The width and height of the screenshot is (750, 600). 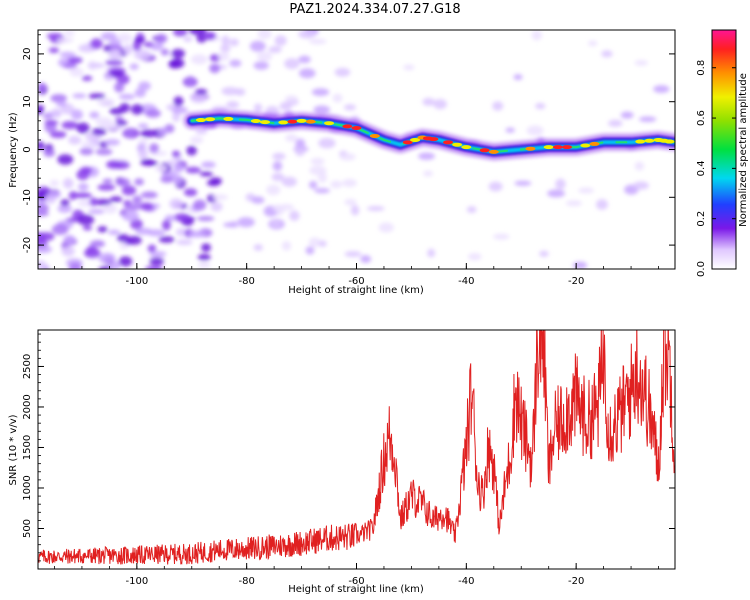 What do you see at coordinates (27, 245) in the screenshot?
I see `spectrogram-y-tick-label: -20` at bounding box center [27, 245].